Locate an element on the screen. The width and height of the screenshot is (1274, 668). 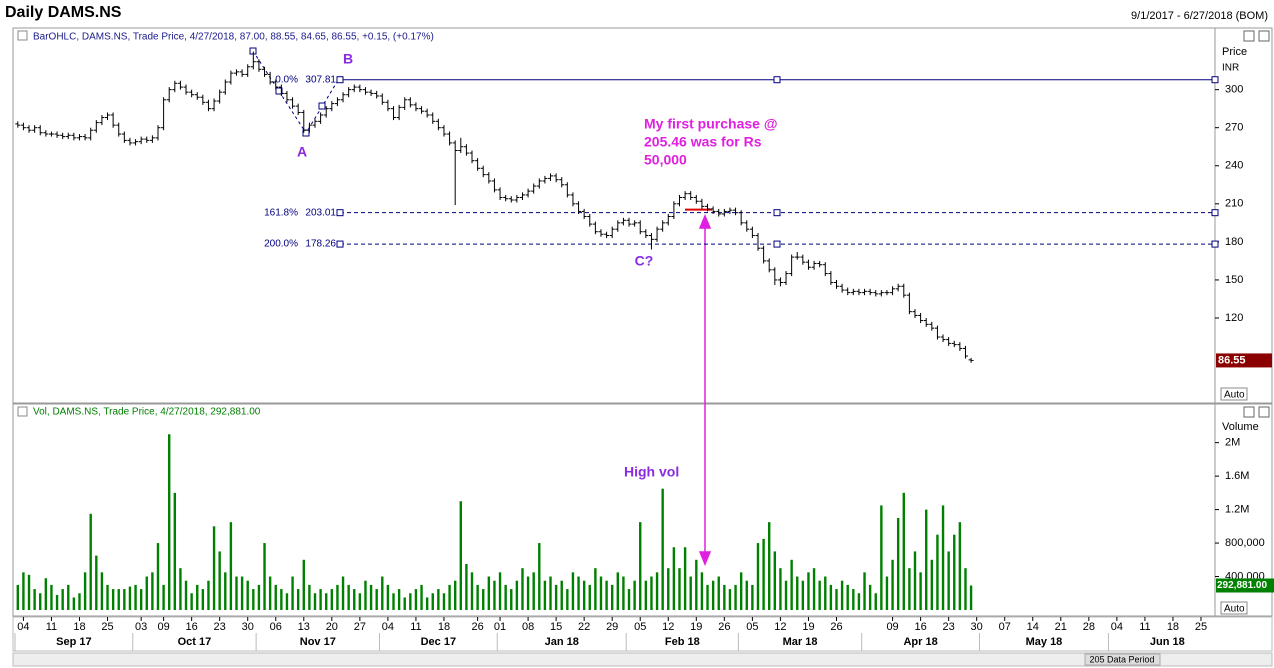
x-tick-label: 04 is located at coordinates (23, 627).